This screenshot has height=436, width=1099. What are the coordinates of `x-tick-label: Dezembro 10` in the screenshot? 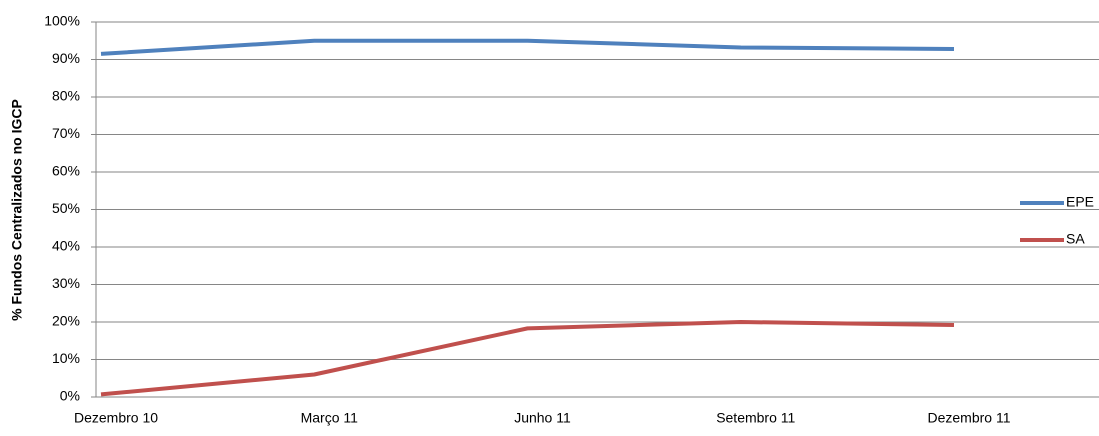 It's located at (116, 418).